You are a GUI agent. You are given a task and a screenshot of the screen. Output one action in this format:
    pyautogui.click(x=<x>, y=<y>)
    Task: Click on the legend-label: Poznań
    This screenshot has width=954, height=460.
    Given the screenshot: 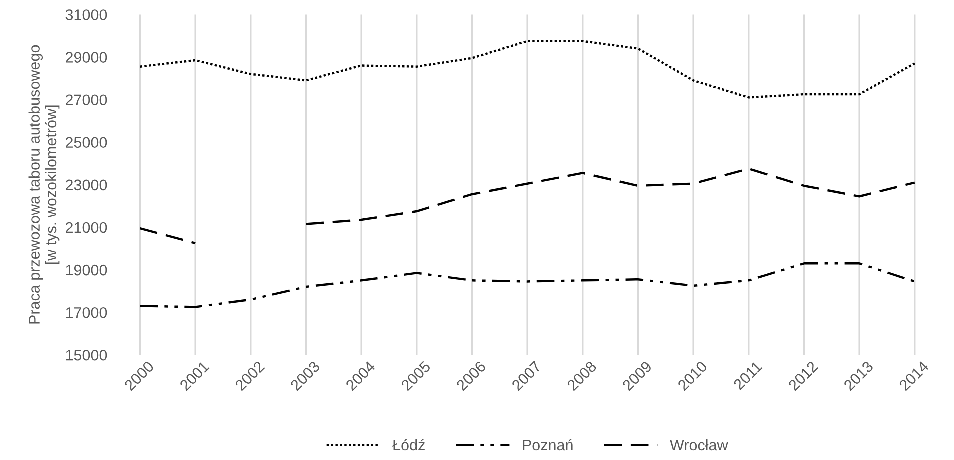 What is the action you would take?
    pyautogui.click(x=548, y=445)
    